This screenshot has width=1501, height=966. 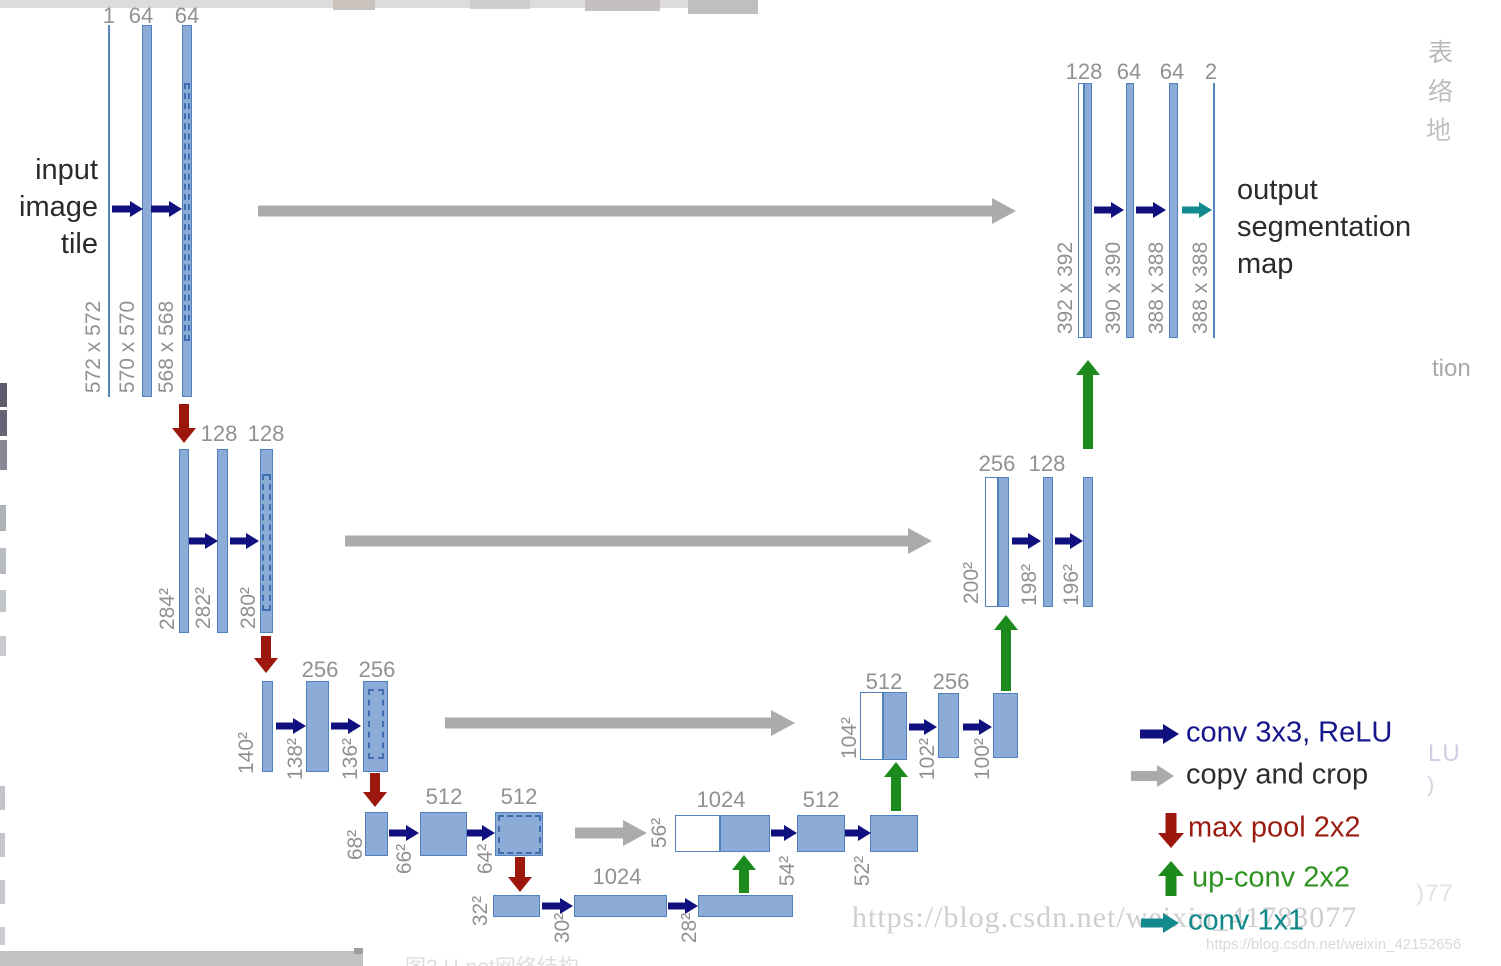 What do you see at coordinates (620, 723) in the screenshot?
I see `copy-and-crop-arrow-l3` at bounding box center [620, 723].